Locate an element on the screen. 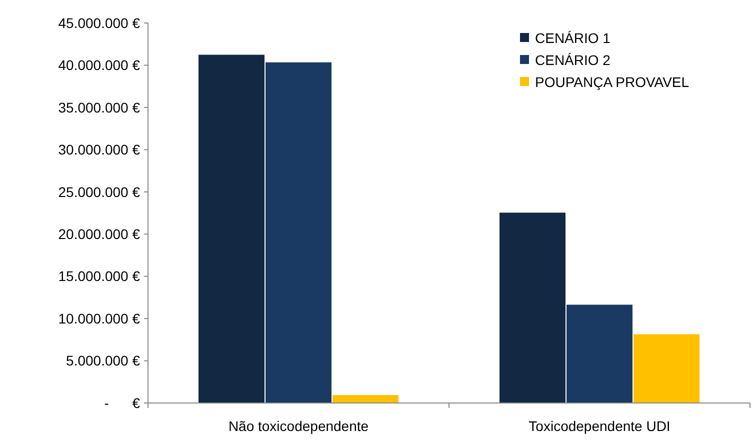  y-tick-label: - € is located at coordinates (122, 402).